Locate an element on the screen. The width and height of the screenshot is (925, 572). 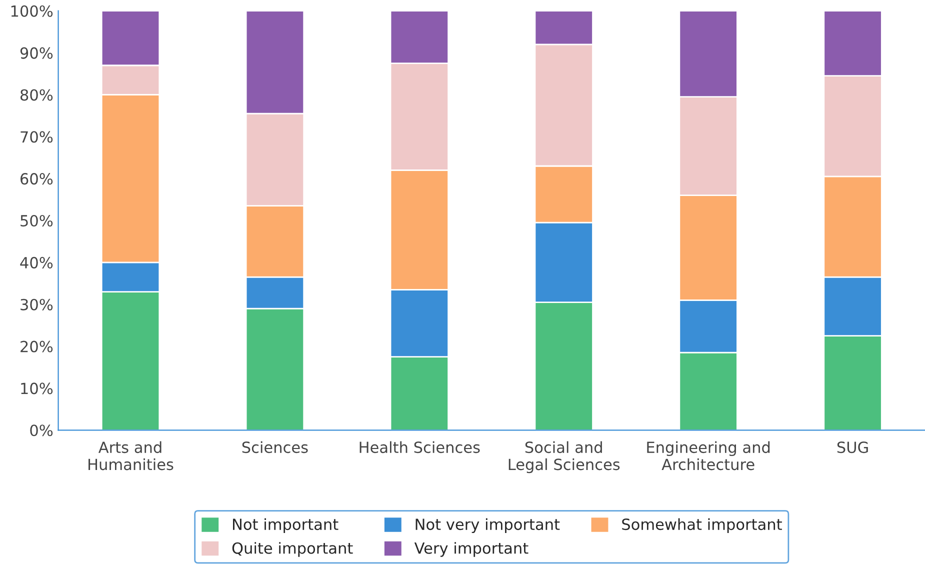
x-tick-label: SUG is located at coordinates (852, 448).